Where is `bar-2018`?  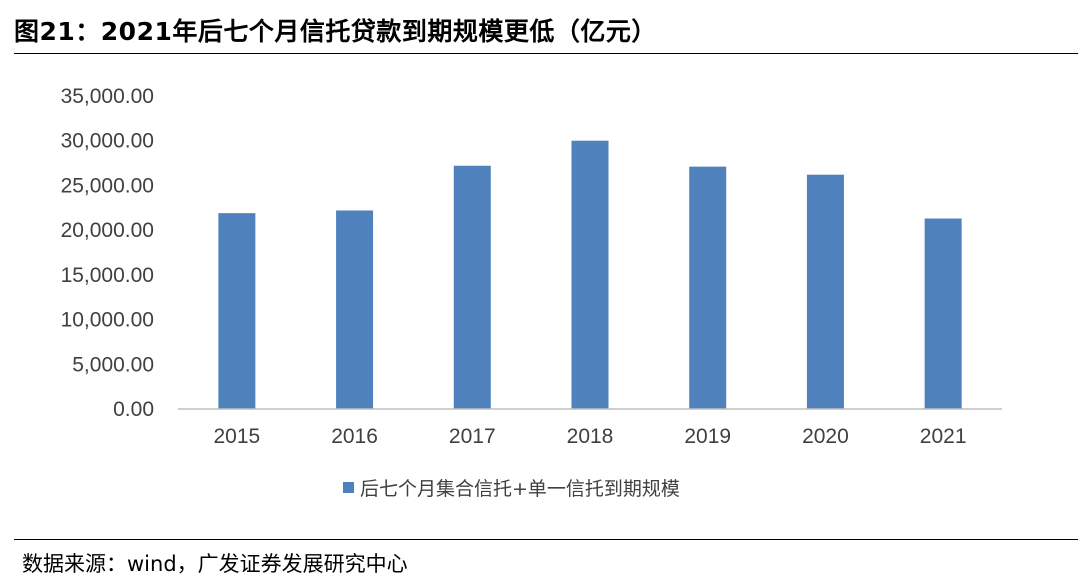
bar-2018 is located at coordinates (590, 274).